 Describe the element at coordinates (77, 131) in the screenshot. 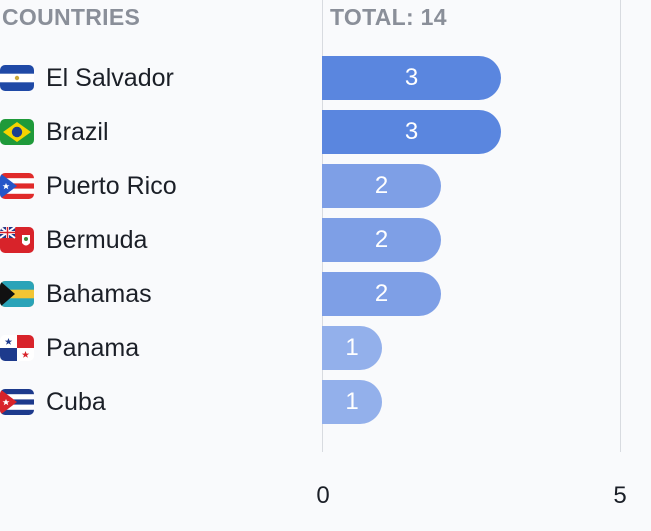

I see `country-label: Brazil` at that location.